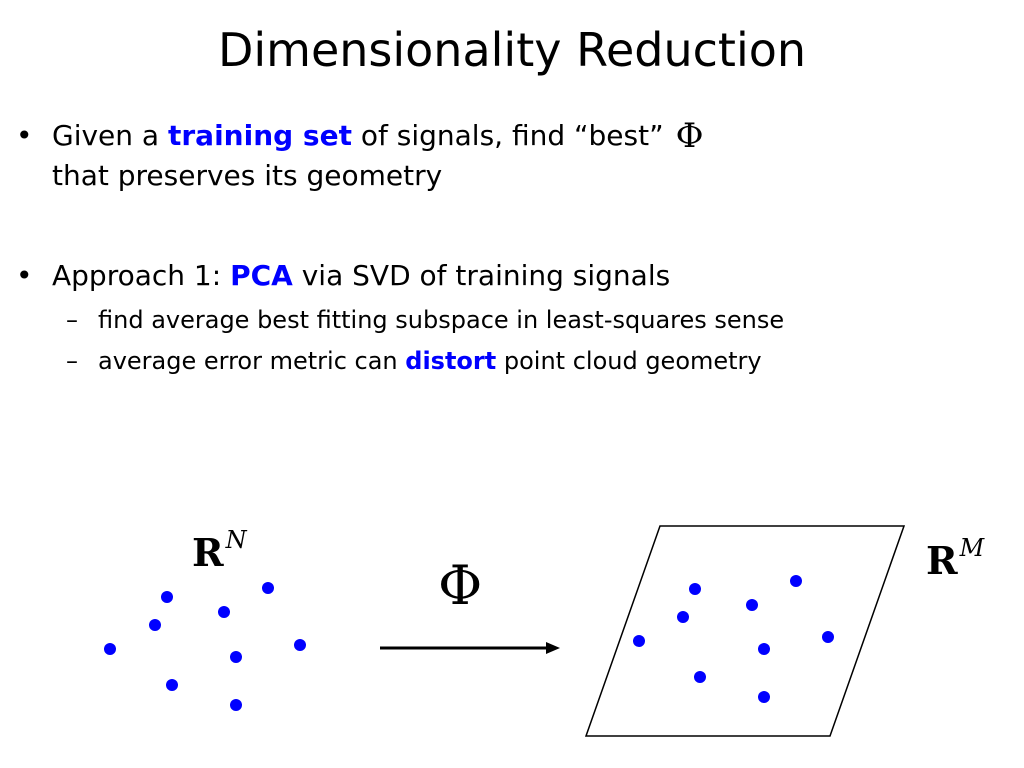 This screenshot has height=768, width=1024. What do you see at coordinates (205, 646) in the screenshot?
I see `source-point-cloud` at bounding box center [205, 646].